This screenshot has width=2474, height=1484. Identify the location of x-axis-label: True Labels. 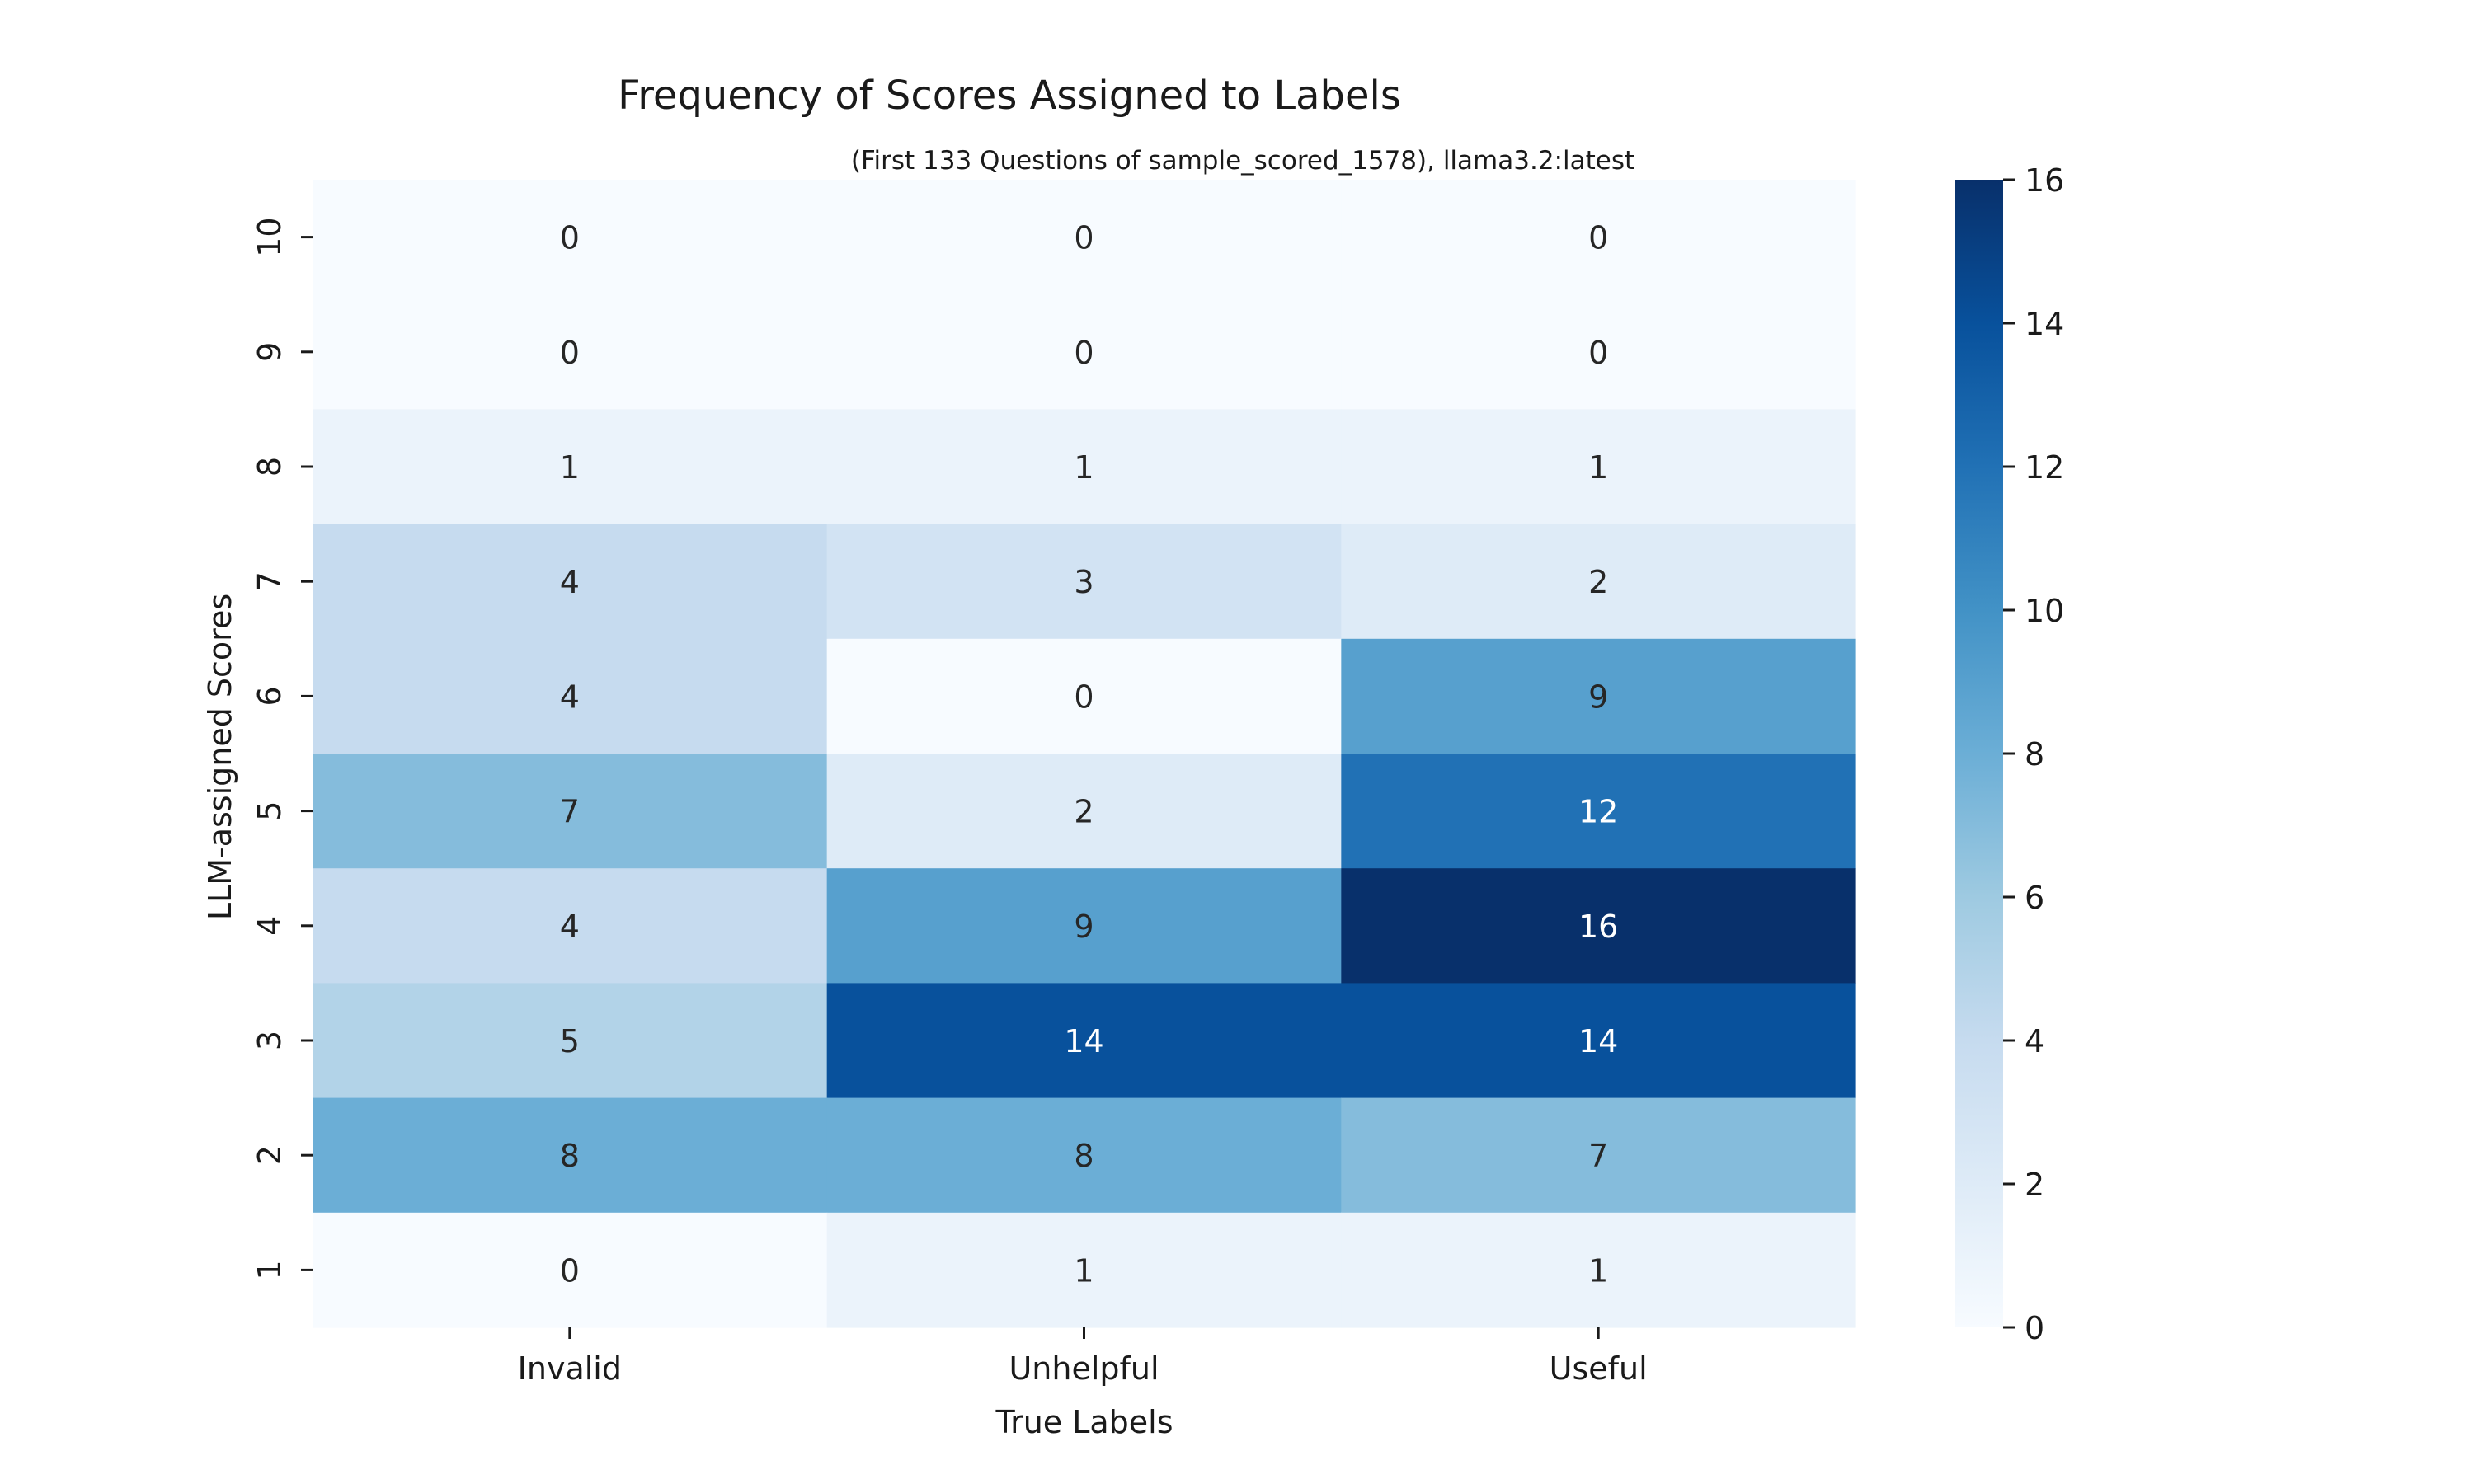
(1084, 1422).